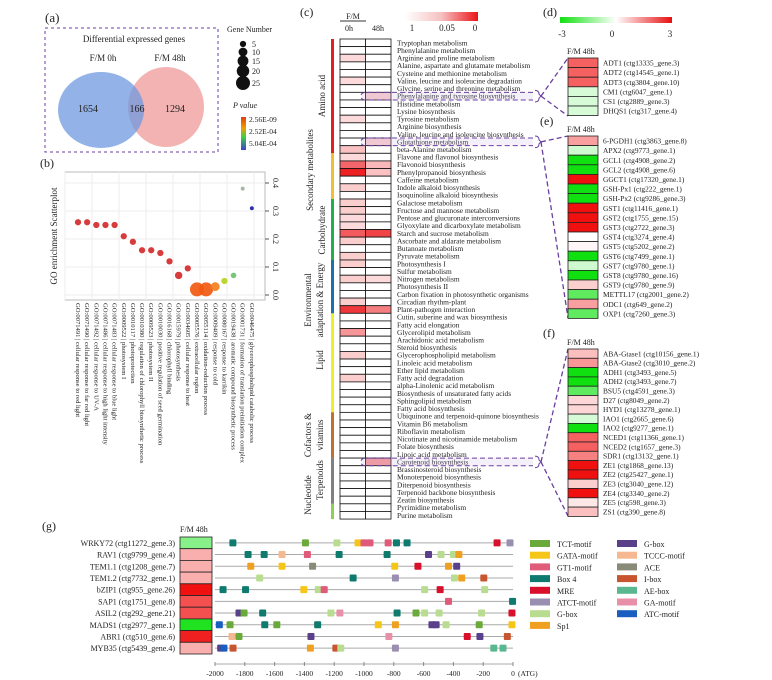 The width and height of the screenshot is (772, 680). Describe the element at coordinates (661, 614) in the screenshot. I see `legend-label: ATC-motif` at that location.